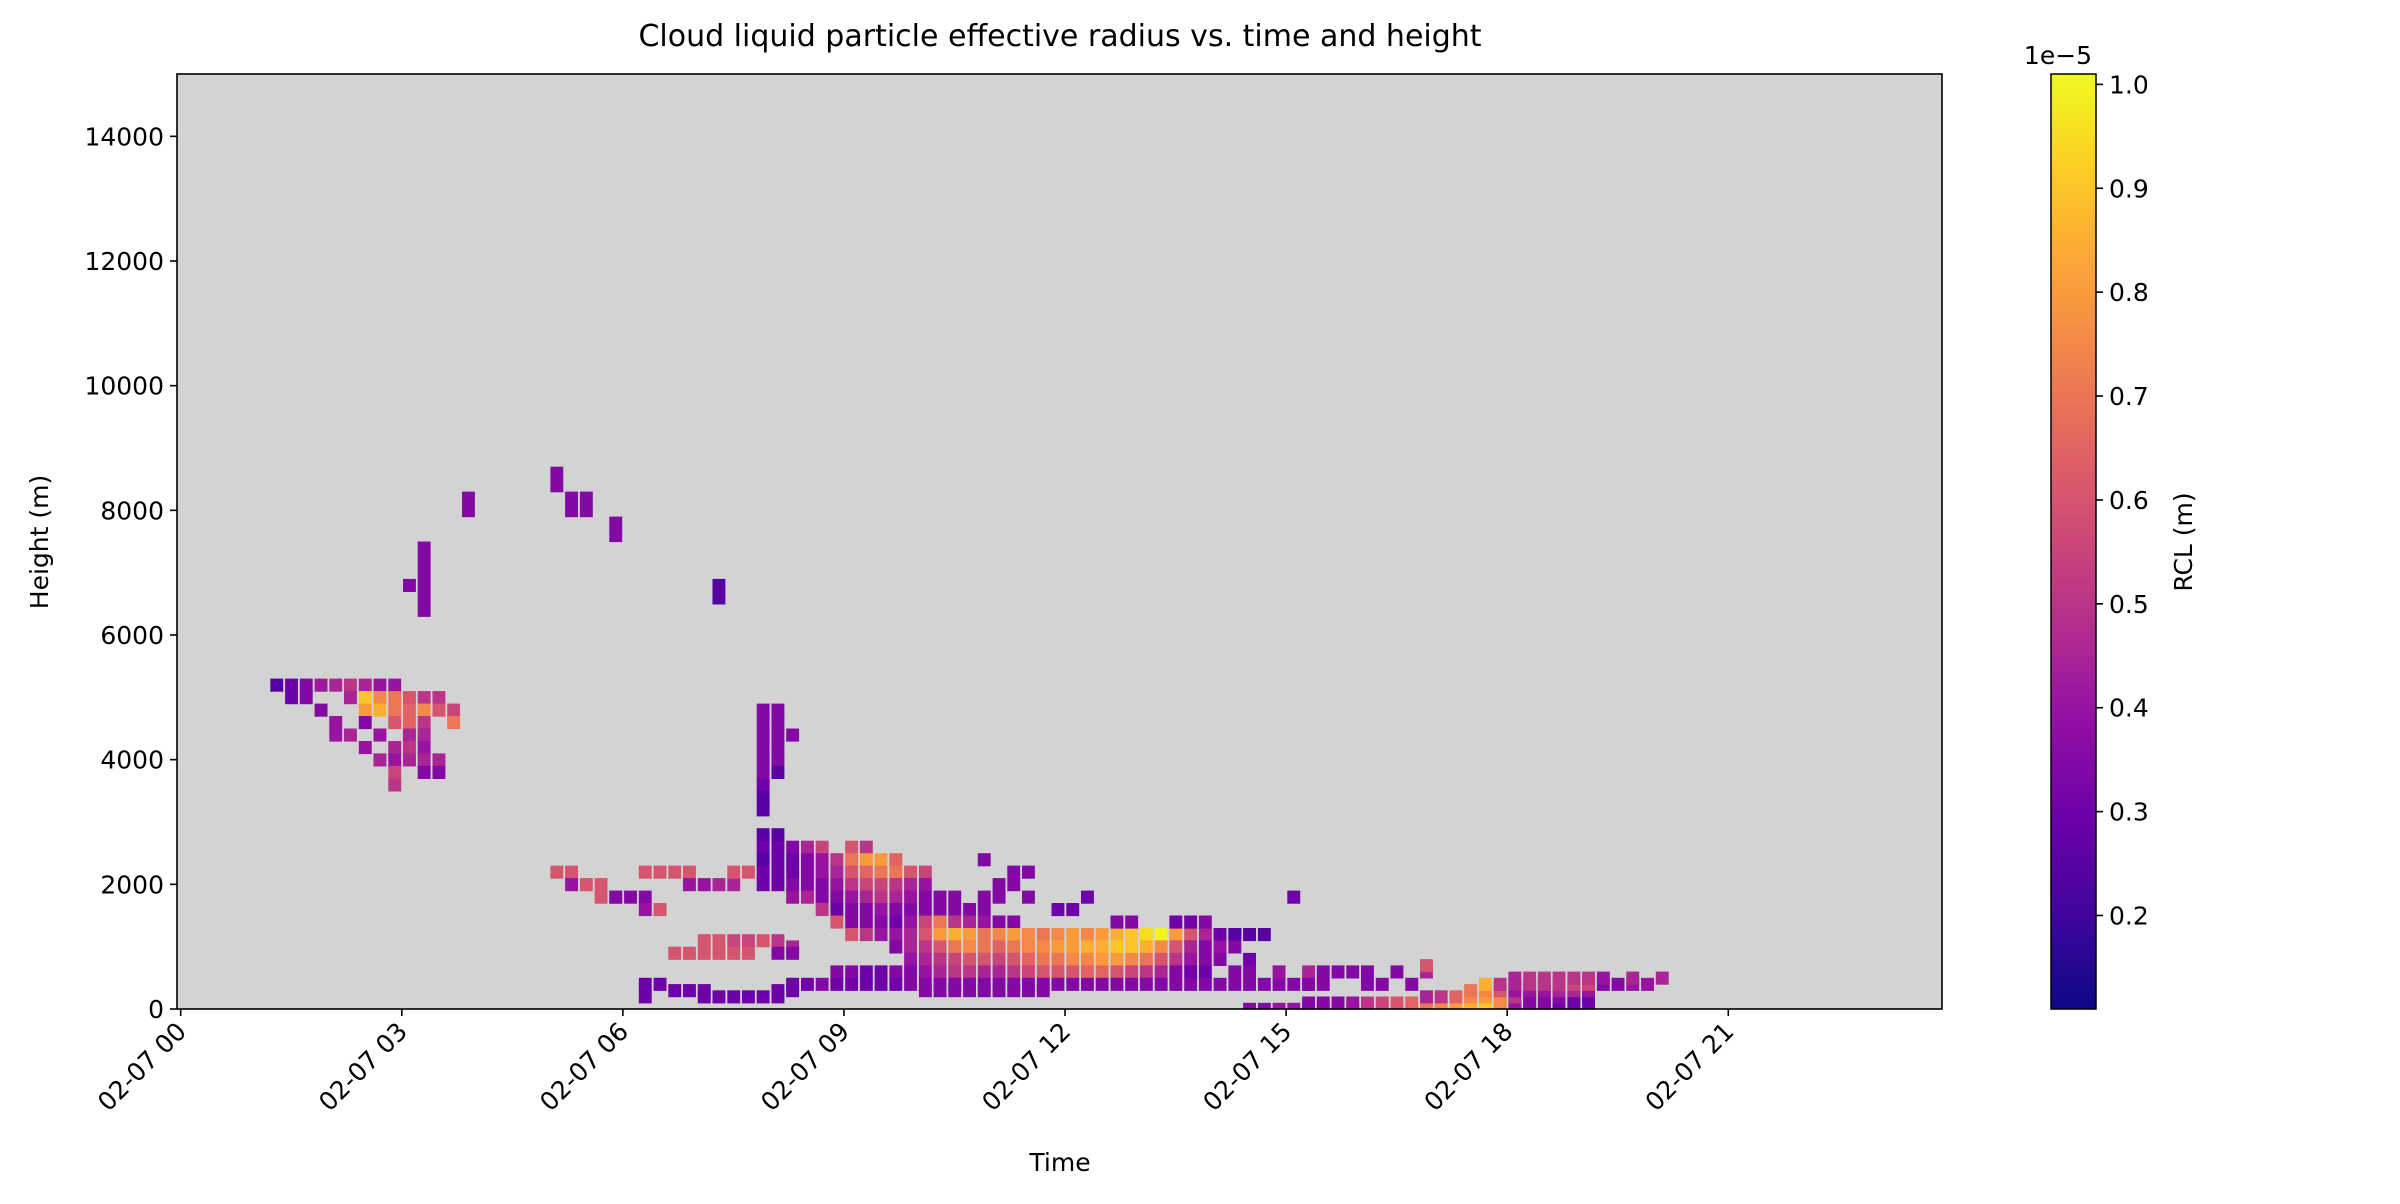 Image resolution: width=2400 pixels, height=1204 pixels. What do you see at coordinates (1247, 1067) in the screenshot?
I see `x-tick-label: 02-07 15` at bounding box center [1247, 1067].